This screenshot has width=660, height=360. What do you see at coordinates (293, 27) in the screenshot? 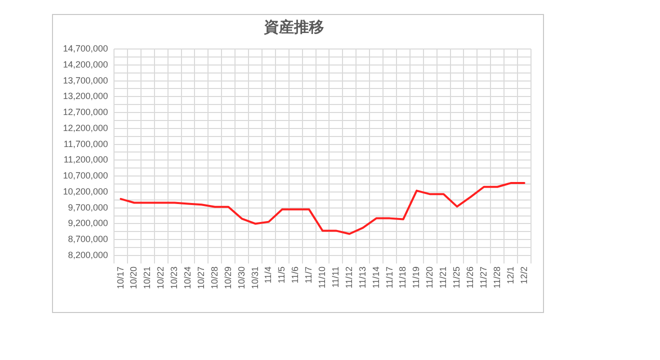
I see `chart-title: 資産推移` at bounding box center [293, 27].